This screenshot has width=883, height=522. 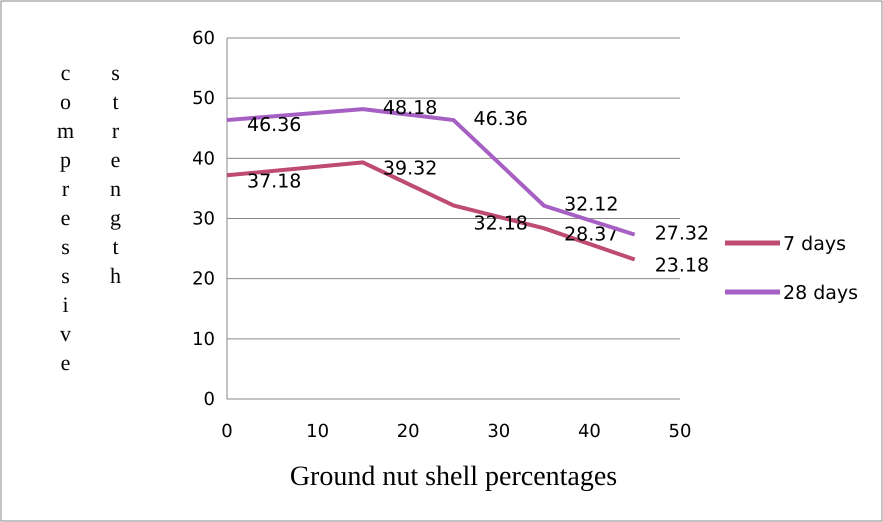 I want to click on y-tick-label: 40, so click(x=203, y=159).